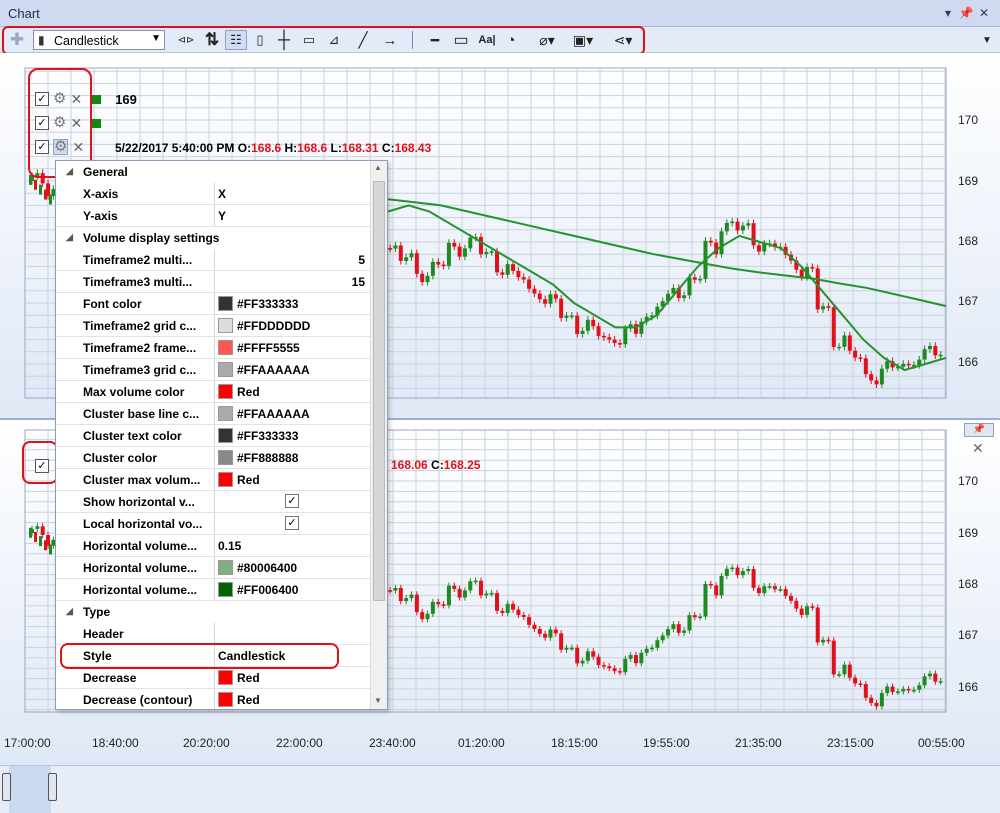 Image resolution: width=1000 pixels, height=813 pixels. I want to click on property-row: Horizontal volume... 0.15, so click(213, 546).